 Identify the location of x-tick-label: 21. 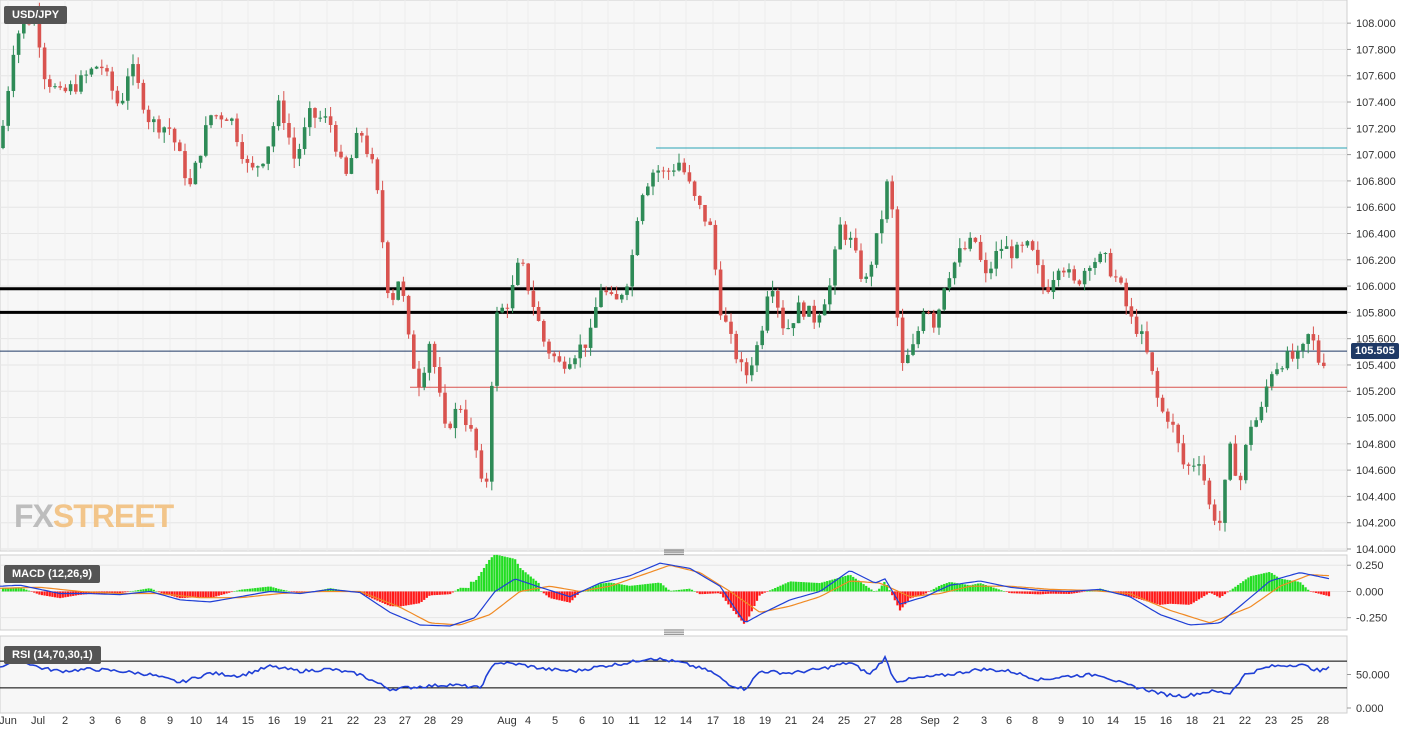
(791, 721).